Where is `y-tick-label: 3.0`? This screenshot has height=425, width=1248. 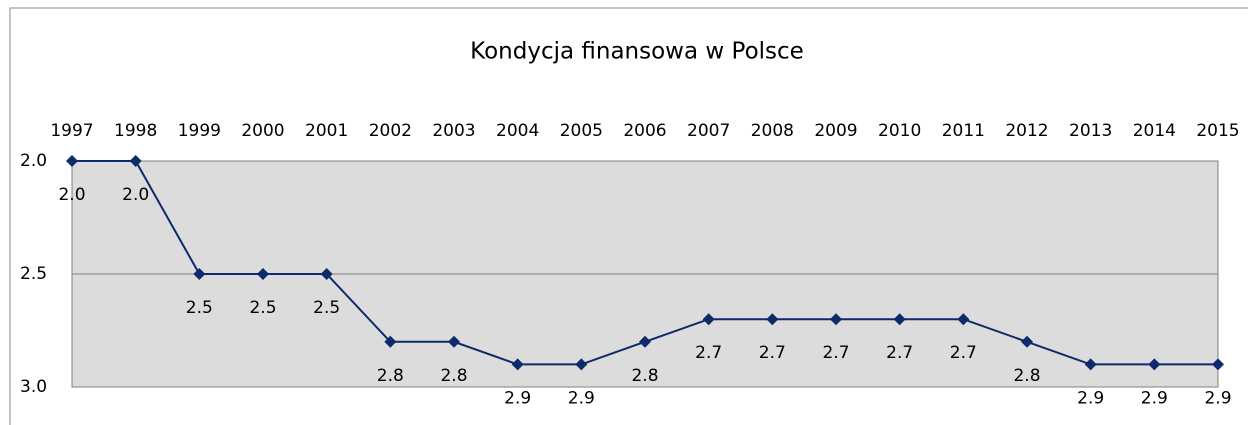 y-tick-label: 3.0 is located at coordinates (33, 387).